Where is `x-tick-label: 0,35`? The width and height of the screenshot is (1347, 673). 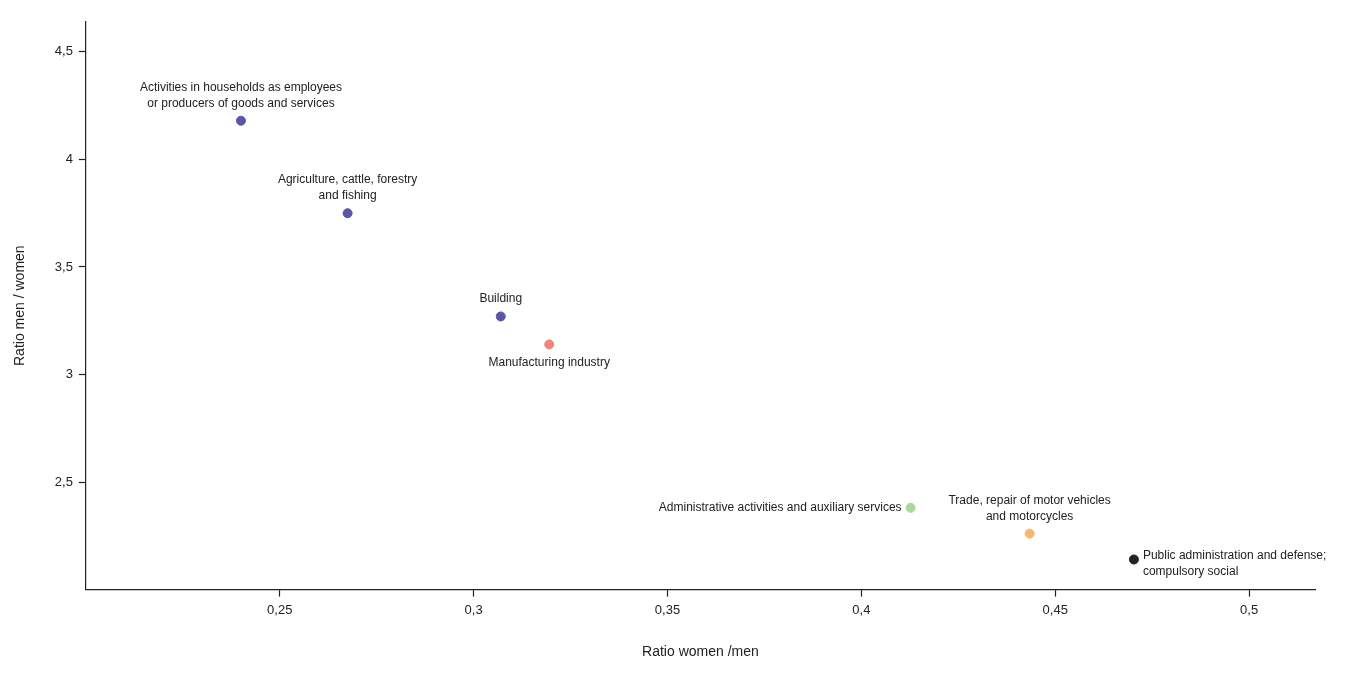 x-tick-label: 0,35 is located at coordinates (667, 609).